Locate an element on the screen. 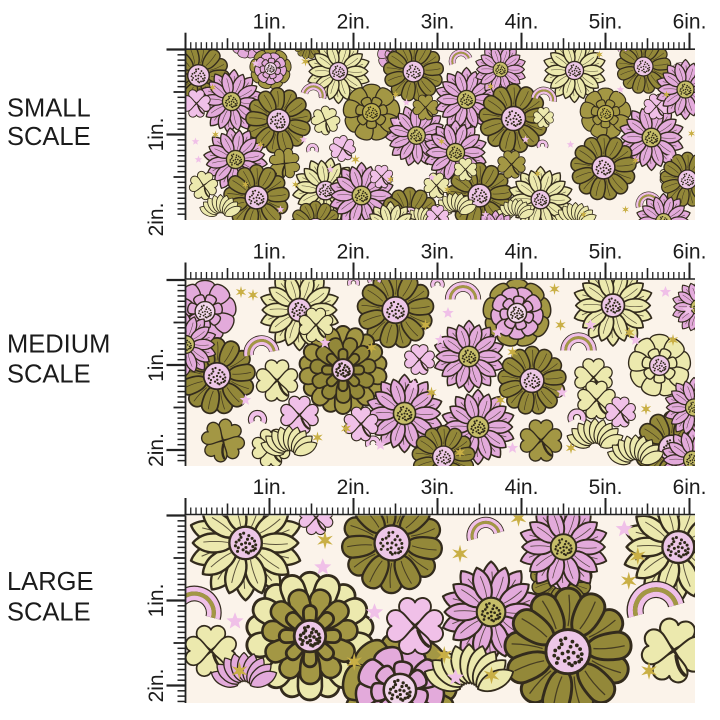 The image size is (720, 720). svg-text: SMALL is located at coordinates (49, 109).